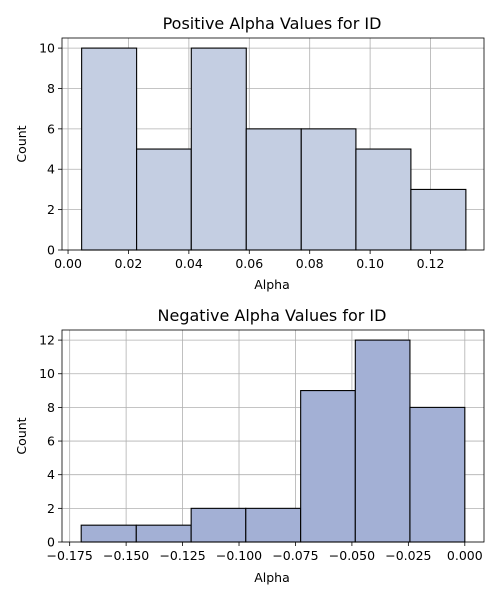 The image size is (500, 600). Describe the element at coordinates (189, 263) in the screenshot. I see `x-tick-label: 0.04` at that location.